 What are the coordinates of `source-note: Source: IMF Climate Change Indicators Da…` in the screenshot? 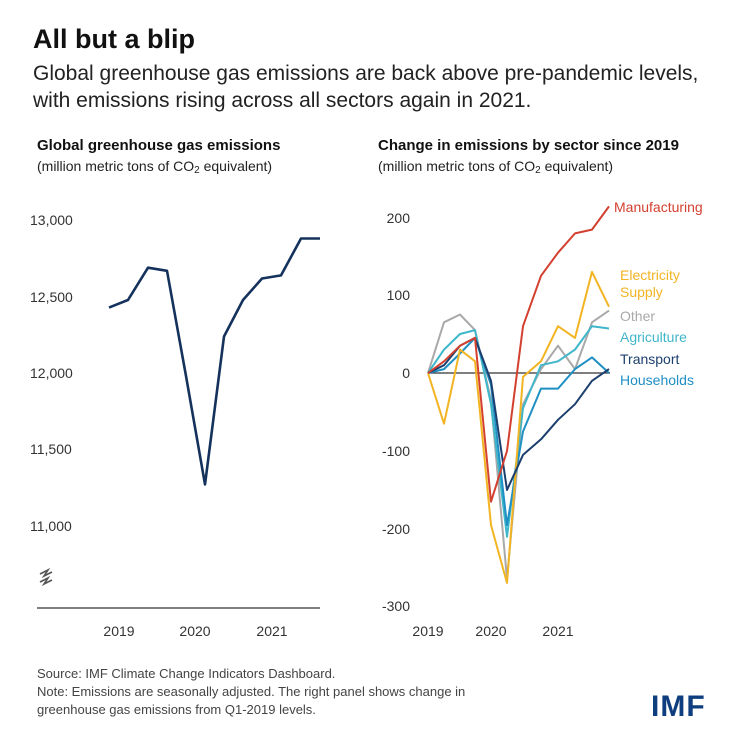 It's located at (186, 673).